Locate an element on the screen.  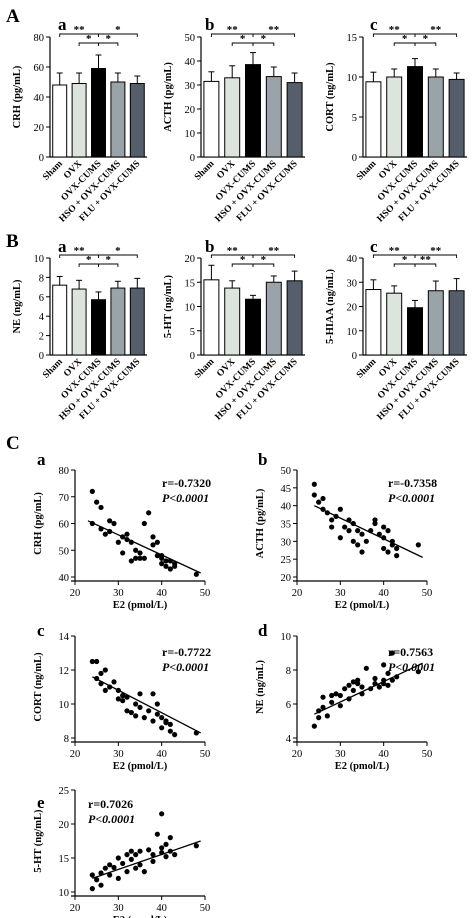
x-tick-label: 40 is located at coordinates (383, 754).